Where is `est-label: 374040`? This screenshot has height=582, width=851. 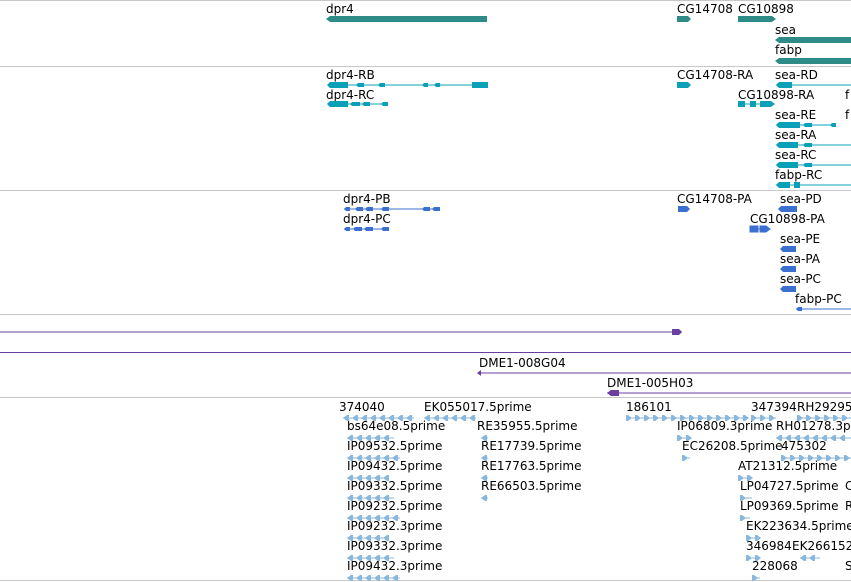 est-label: 374040 is located at coordinates (362, 407).